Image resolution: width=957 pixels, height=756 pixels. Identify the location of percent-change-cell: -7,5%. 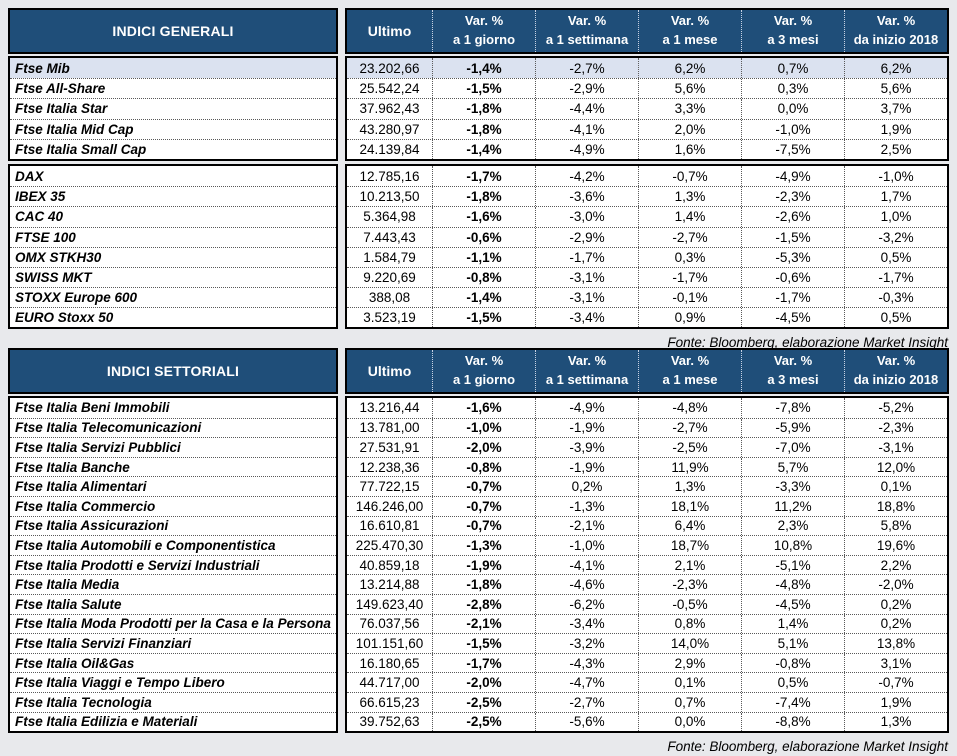
(792, 149).